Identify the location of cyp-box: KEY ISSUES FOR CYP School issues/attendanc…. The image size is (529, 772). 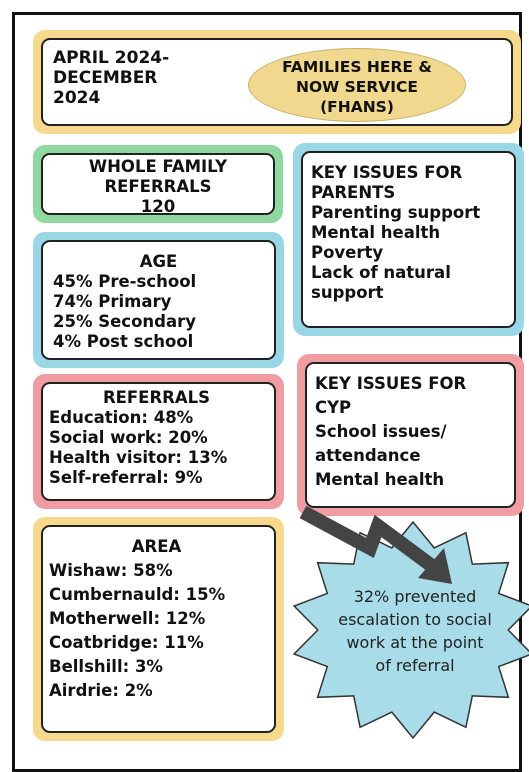
(410, 435).